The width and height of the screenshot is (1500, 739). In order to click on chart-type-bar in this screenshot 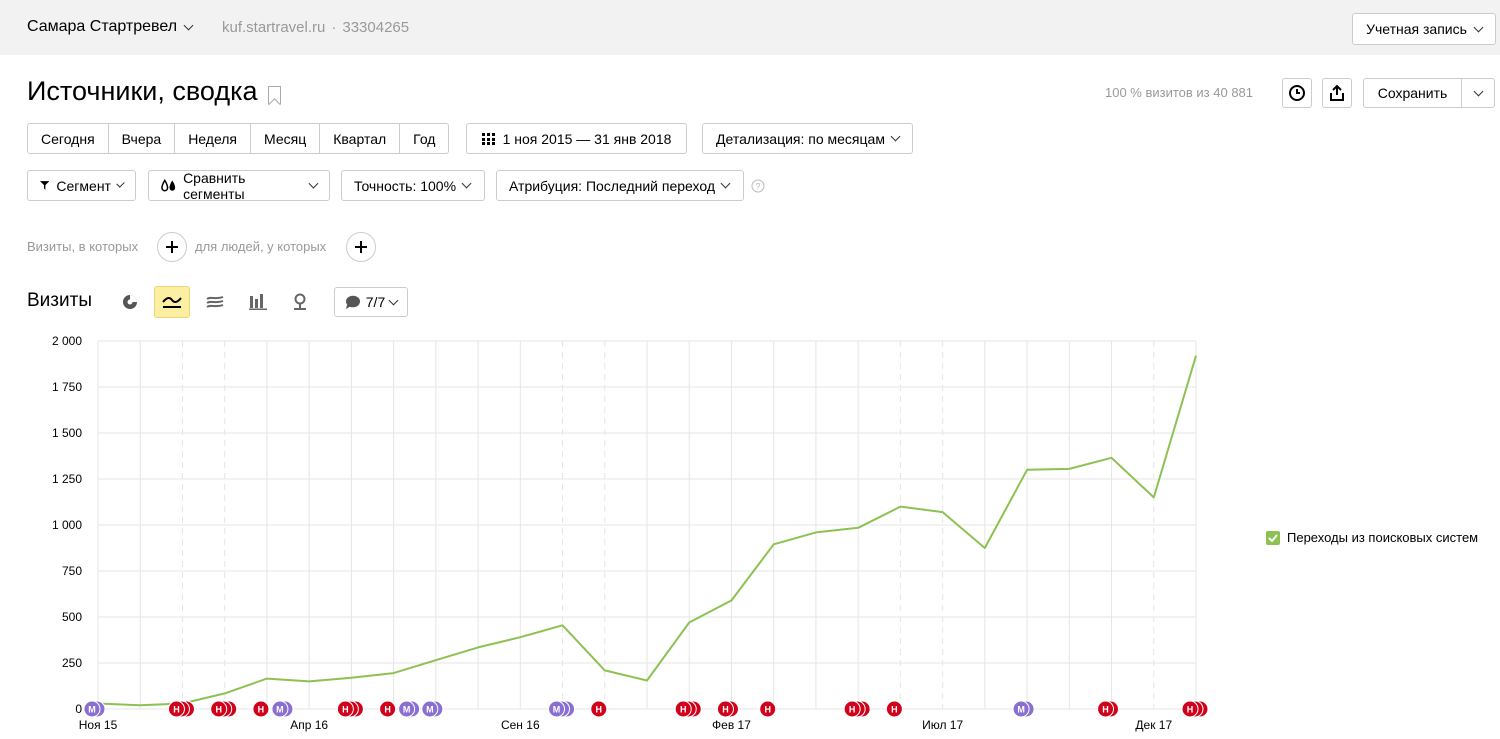, I will do `click(258, 302)`.